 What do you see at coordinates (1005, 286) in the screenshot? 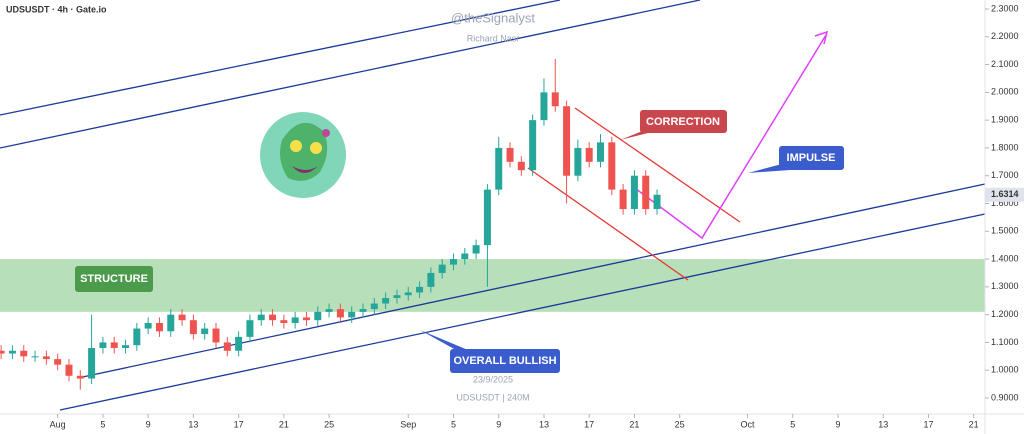
I see `y-tick-label: 1.3000` at bounding box center [1005, 286].